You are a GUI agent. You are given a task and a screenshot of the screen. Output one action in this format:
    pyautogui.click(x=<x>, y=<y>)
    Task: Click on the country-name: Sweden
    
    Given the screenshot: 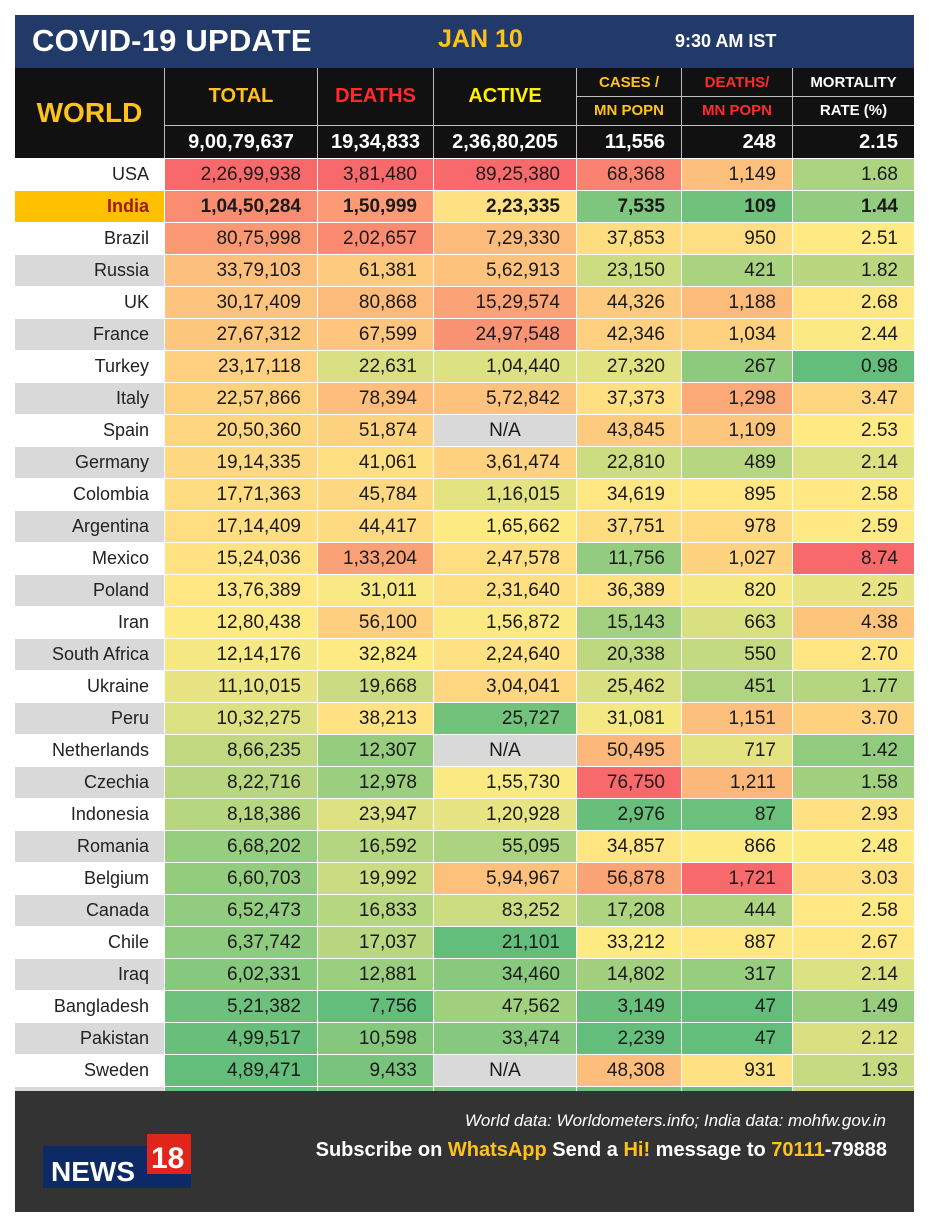 What is the action you would take?
    pyautogui.click(x=89, y=1070)
    